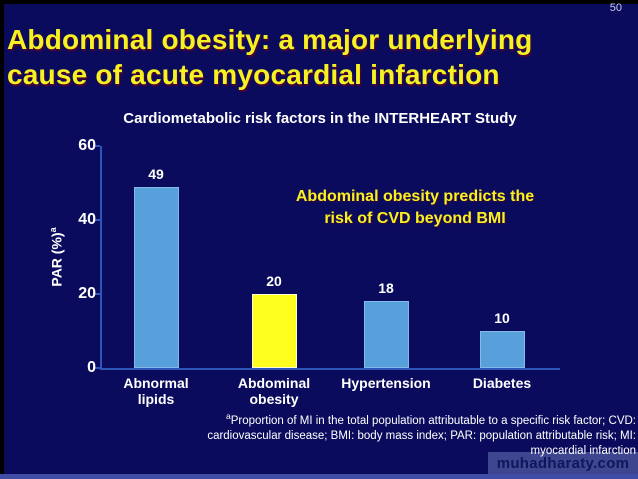 The image size is (638, 479). I want to click on bar-diabetes, so click(502, 349).